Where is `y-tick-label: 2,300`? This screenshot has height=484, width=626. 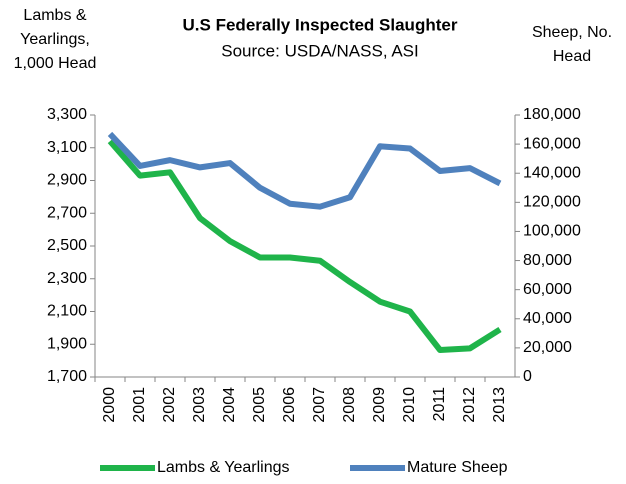
y-tick-label: 2,300 is located at coordinates (67, 278).